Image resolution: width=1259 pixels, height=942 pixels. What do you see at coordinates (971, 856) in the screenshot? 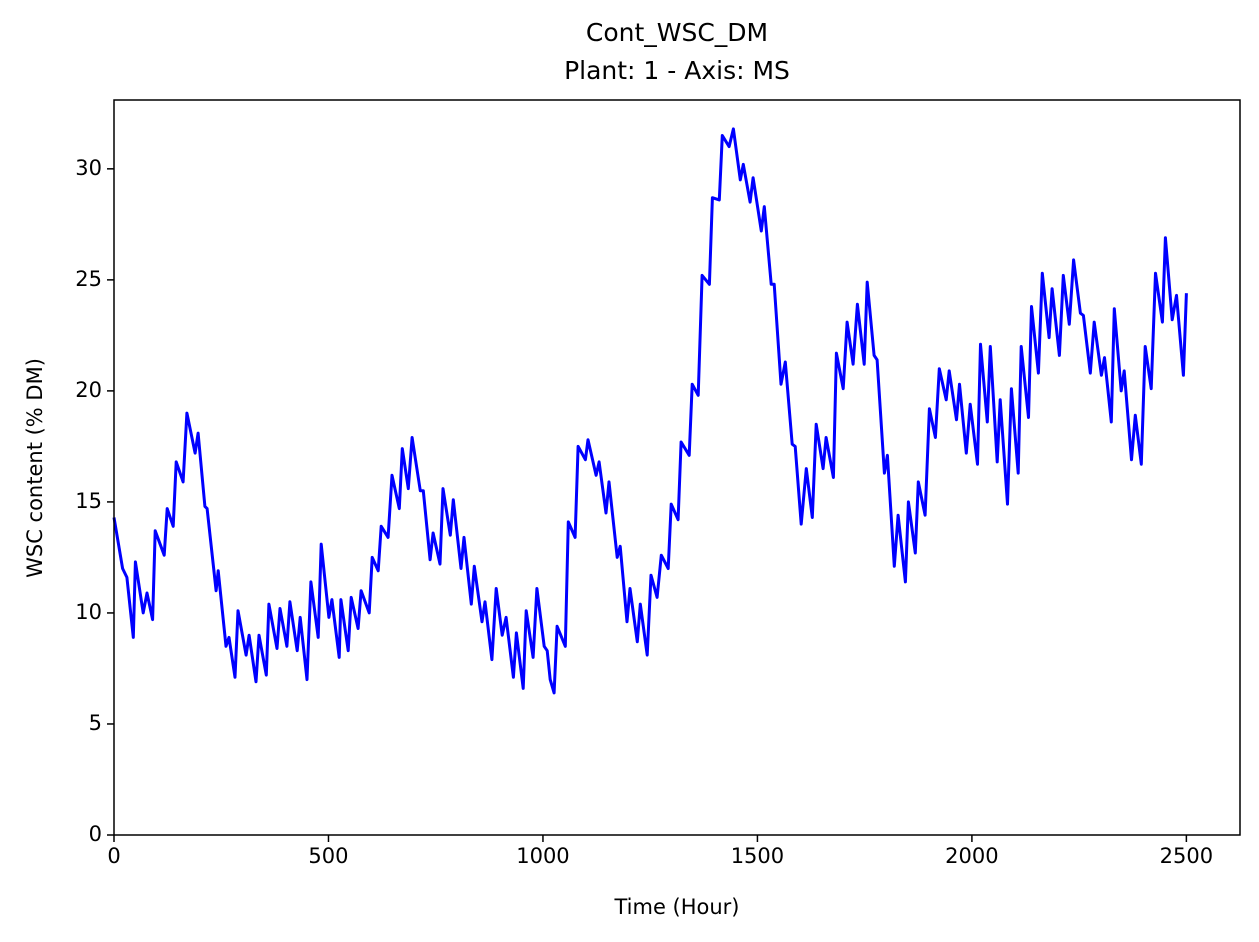
I see `x-tick-label: 2000` at bounding box center [971, 856].